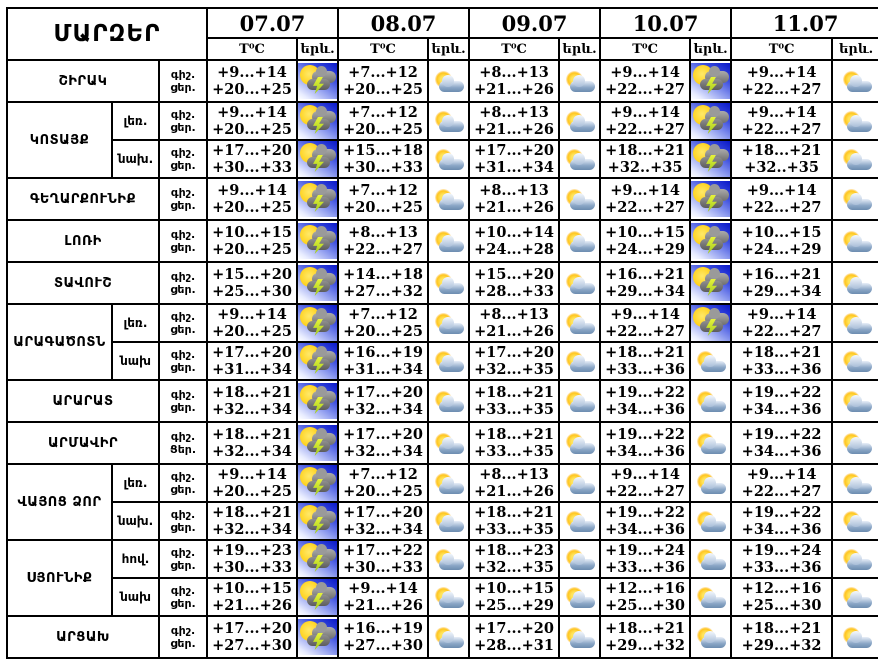 This screenshot has height=666, width=878. What do you see at coordinates (535, 23) in the screenshot?
I see `date-header: 09.07` at bounding box center [535, 23].